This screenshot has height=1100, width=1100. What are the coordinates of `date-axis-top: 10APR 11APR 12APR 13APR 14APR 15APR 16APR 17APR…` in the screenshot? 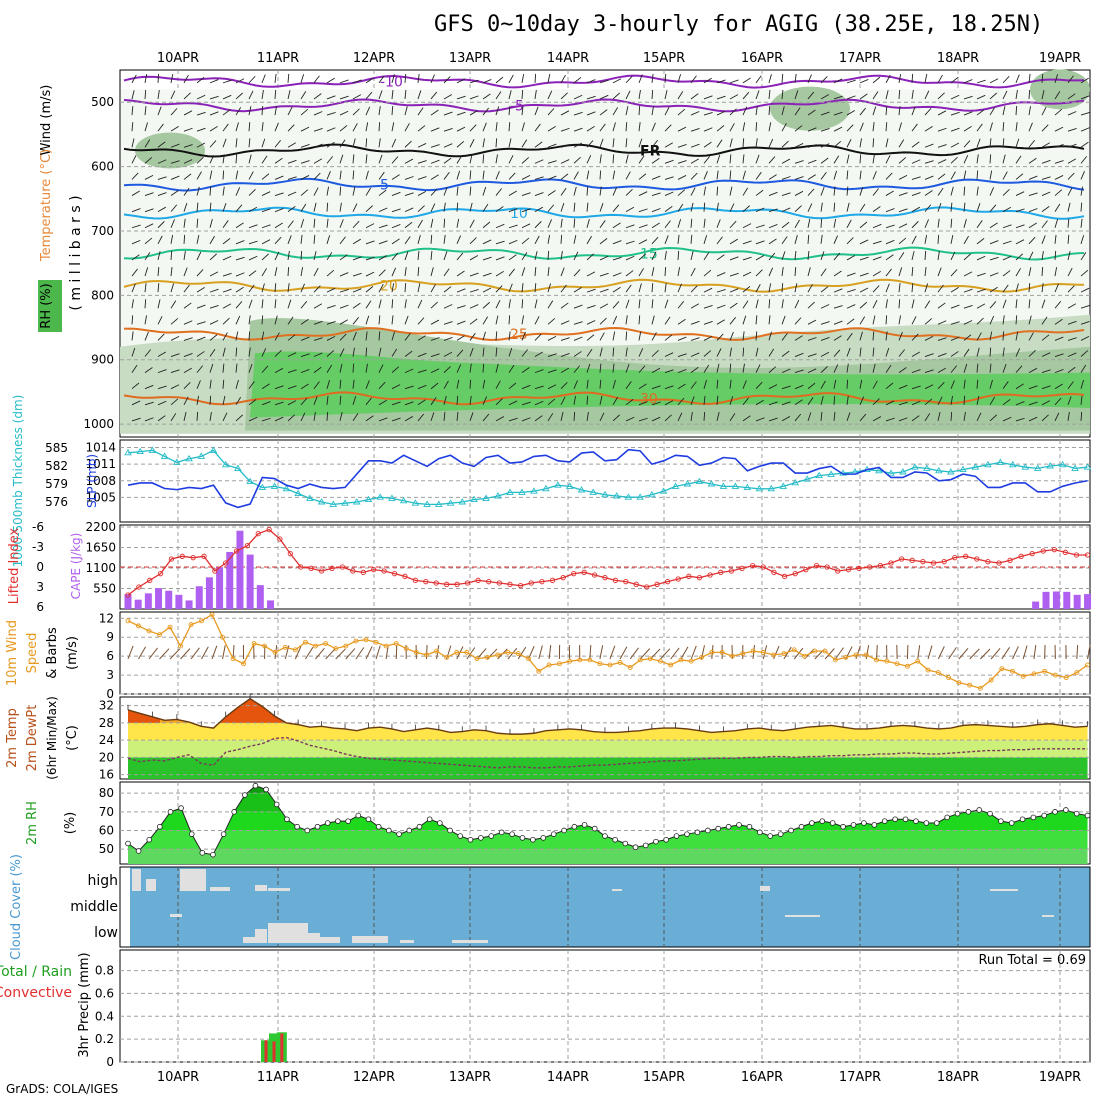 It's located at (619, 58).